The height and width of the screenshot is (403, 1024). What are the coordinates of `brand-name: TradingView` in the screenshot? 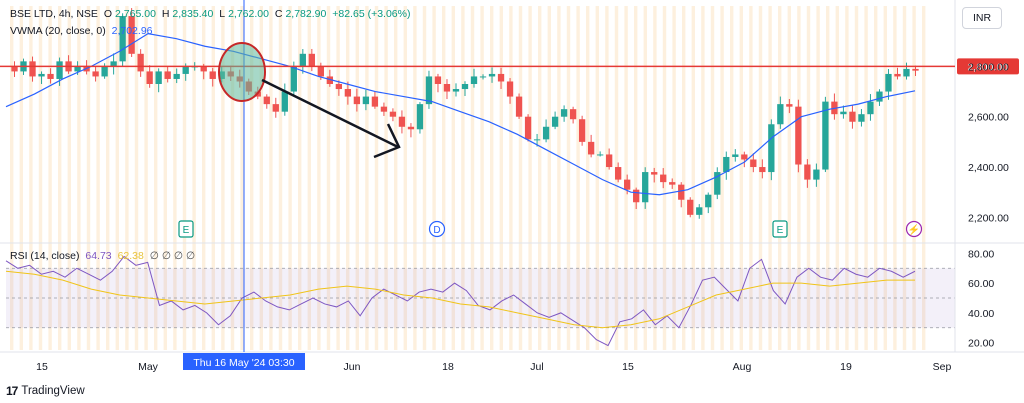 It's located at (53, 391).